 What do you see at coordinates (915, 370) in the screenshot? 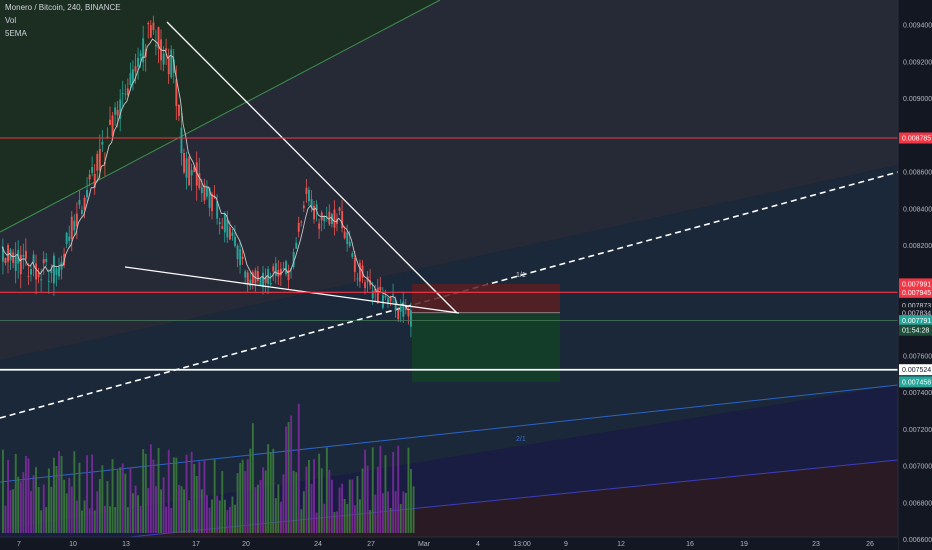
I see `support-price-badge-bg` at bounding box center [915, 370].